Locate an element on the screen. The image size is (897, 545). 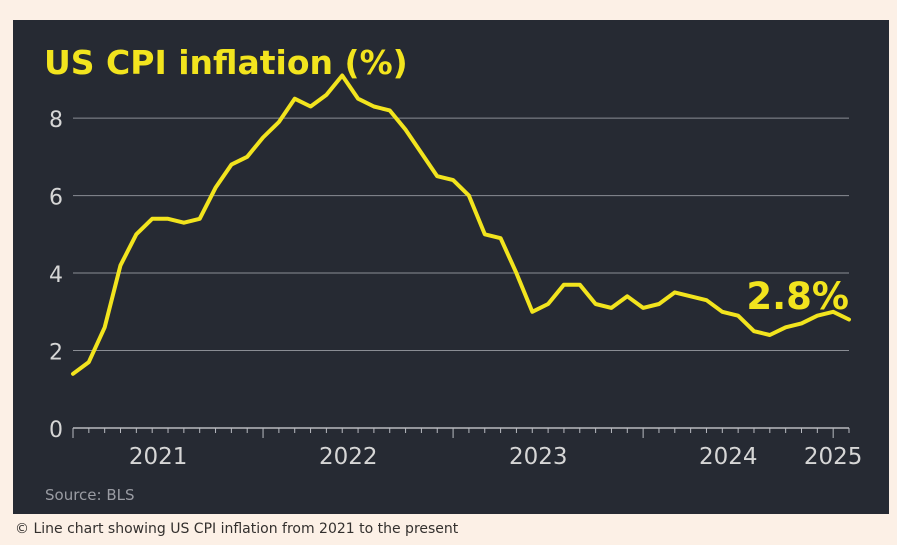
y-tick-label: 8 is located at coordinates (56, 120).